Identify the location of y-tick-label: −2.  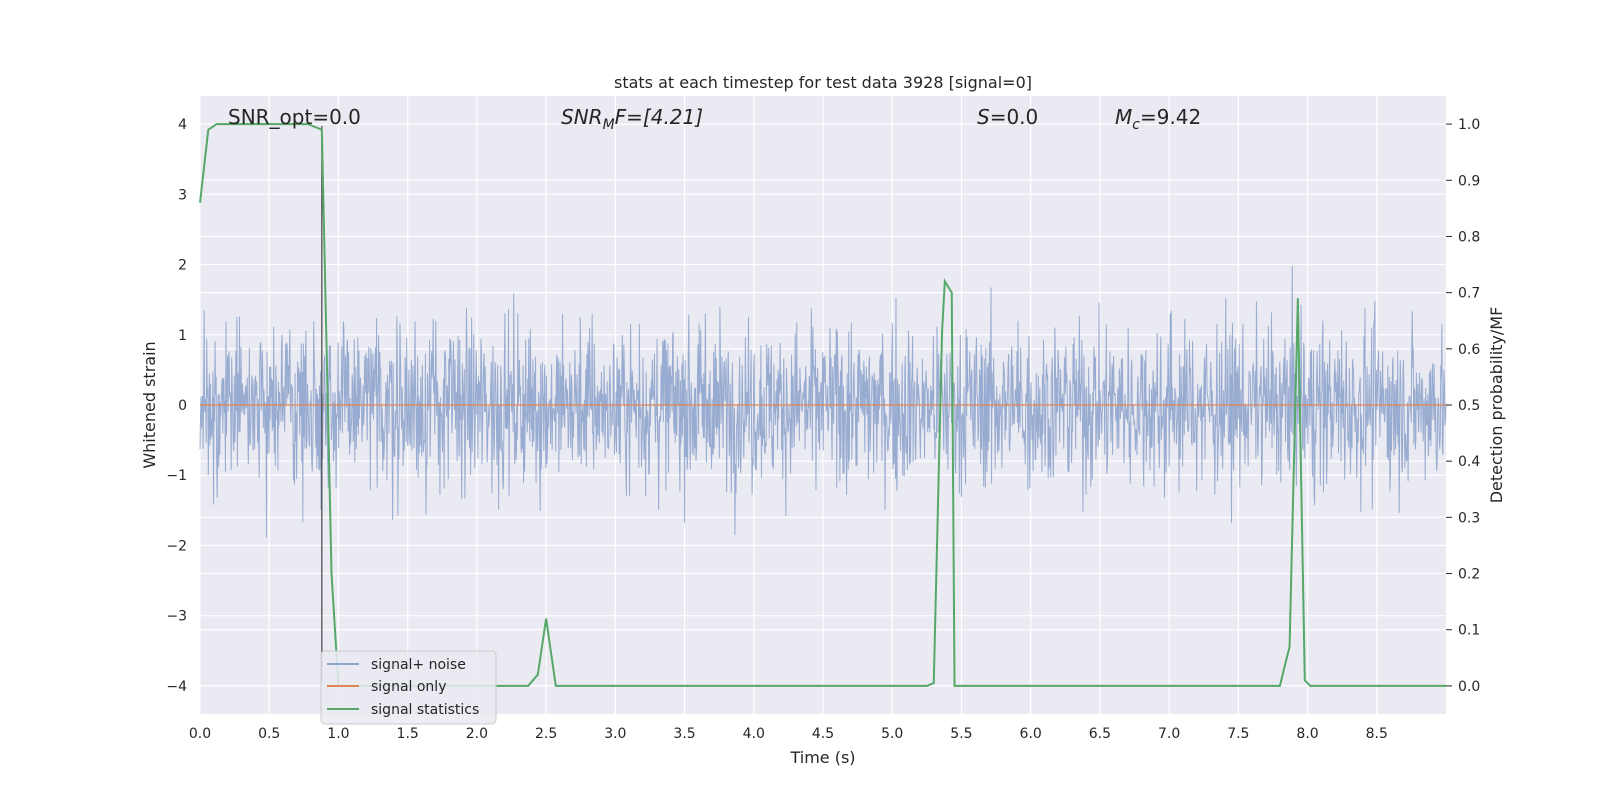
(176, 546).